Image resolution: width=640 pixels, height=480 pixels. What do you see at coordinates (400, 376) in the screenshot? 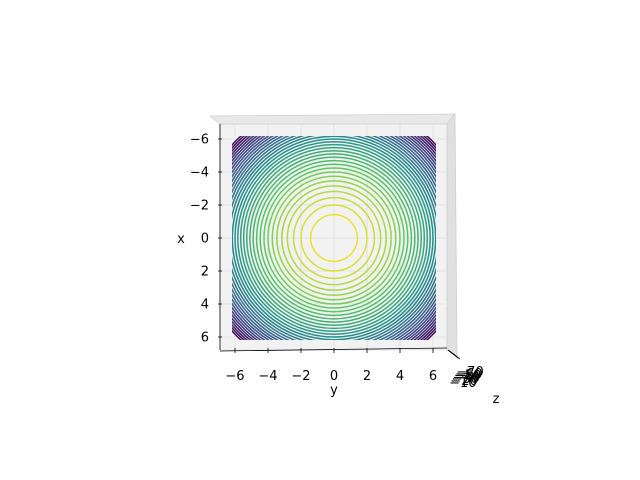
I see `y-tick-label: 4` at bounding box center [400, 376].